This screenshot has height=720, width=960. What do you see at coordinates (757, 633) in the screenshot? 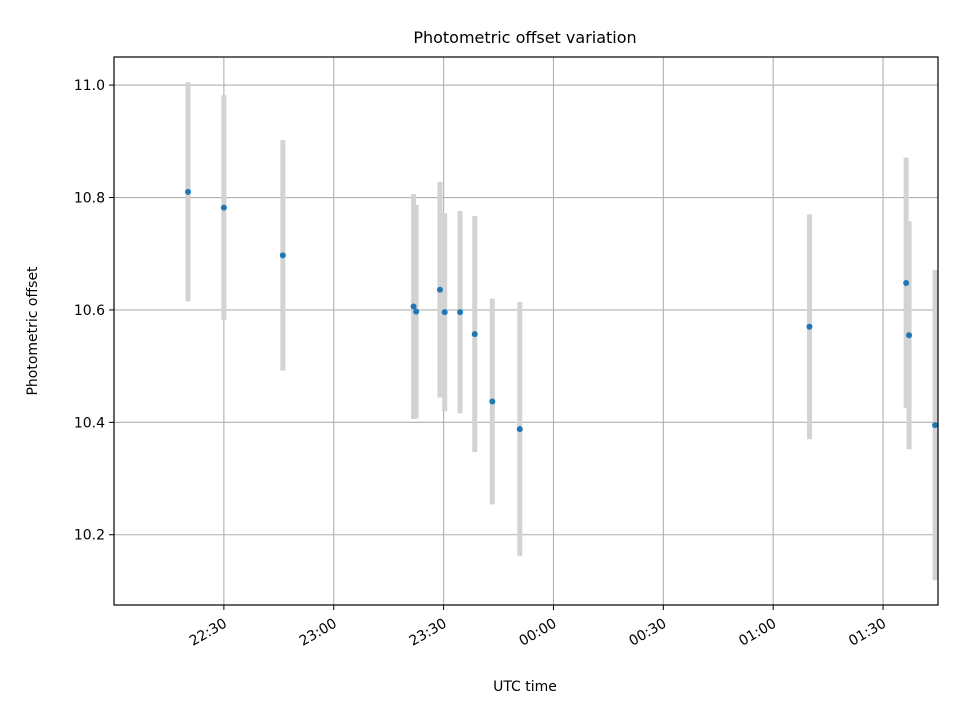
I see `x-tick-label: 01:00` at bounding box center [757, 633].